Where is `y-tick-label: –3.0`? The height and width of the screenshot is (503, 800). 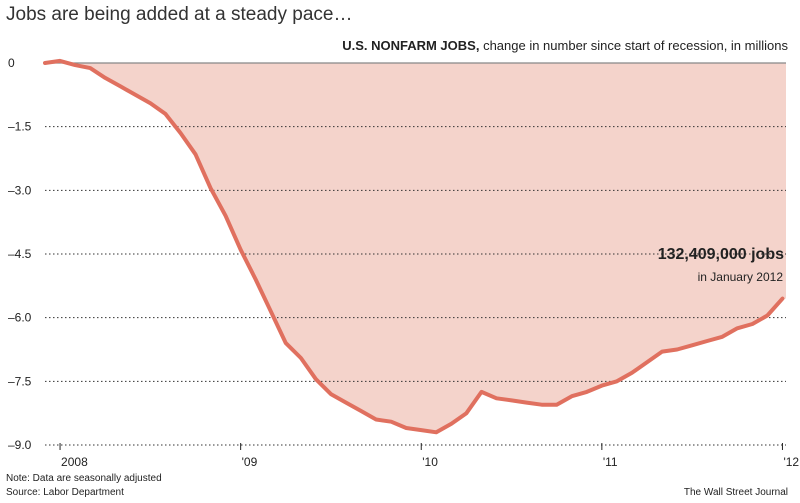 y-tick-label: –3.0 is located at coordinates (20, 190).